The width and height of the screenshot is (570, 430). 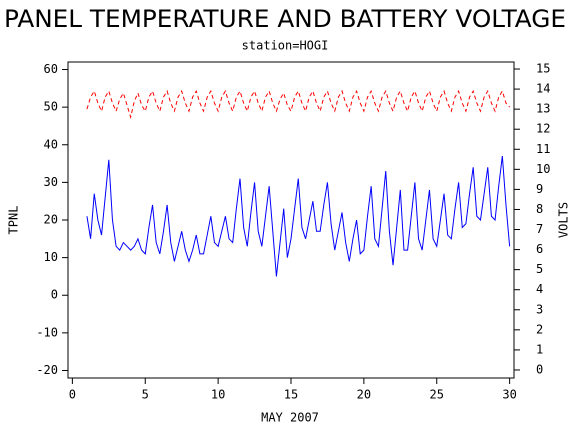 I want to click on y2-tick-label: 3, so click(x=539, y=309).